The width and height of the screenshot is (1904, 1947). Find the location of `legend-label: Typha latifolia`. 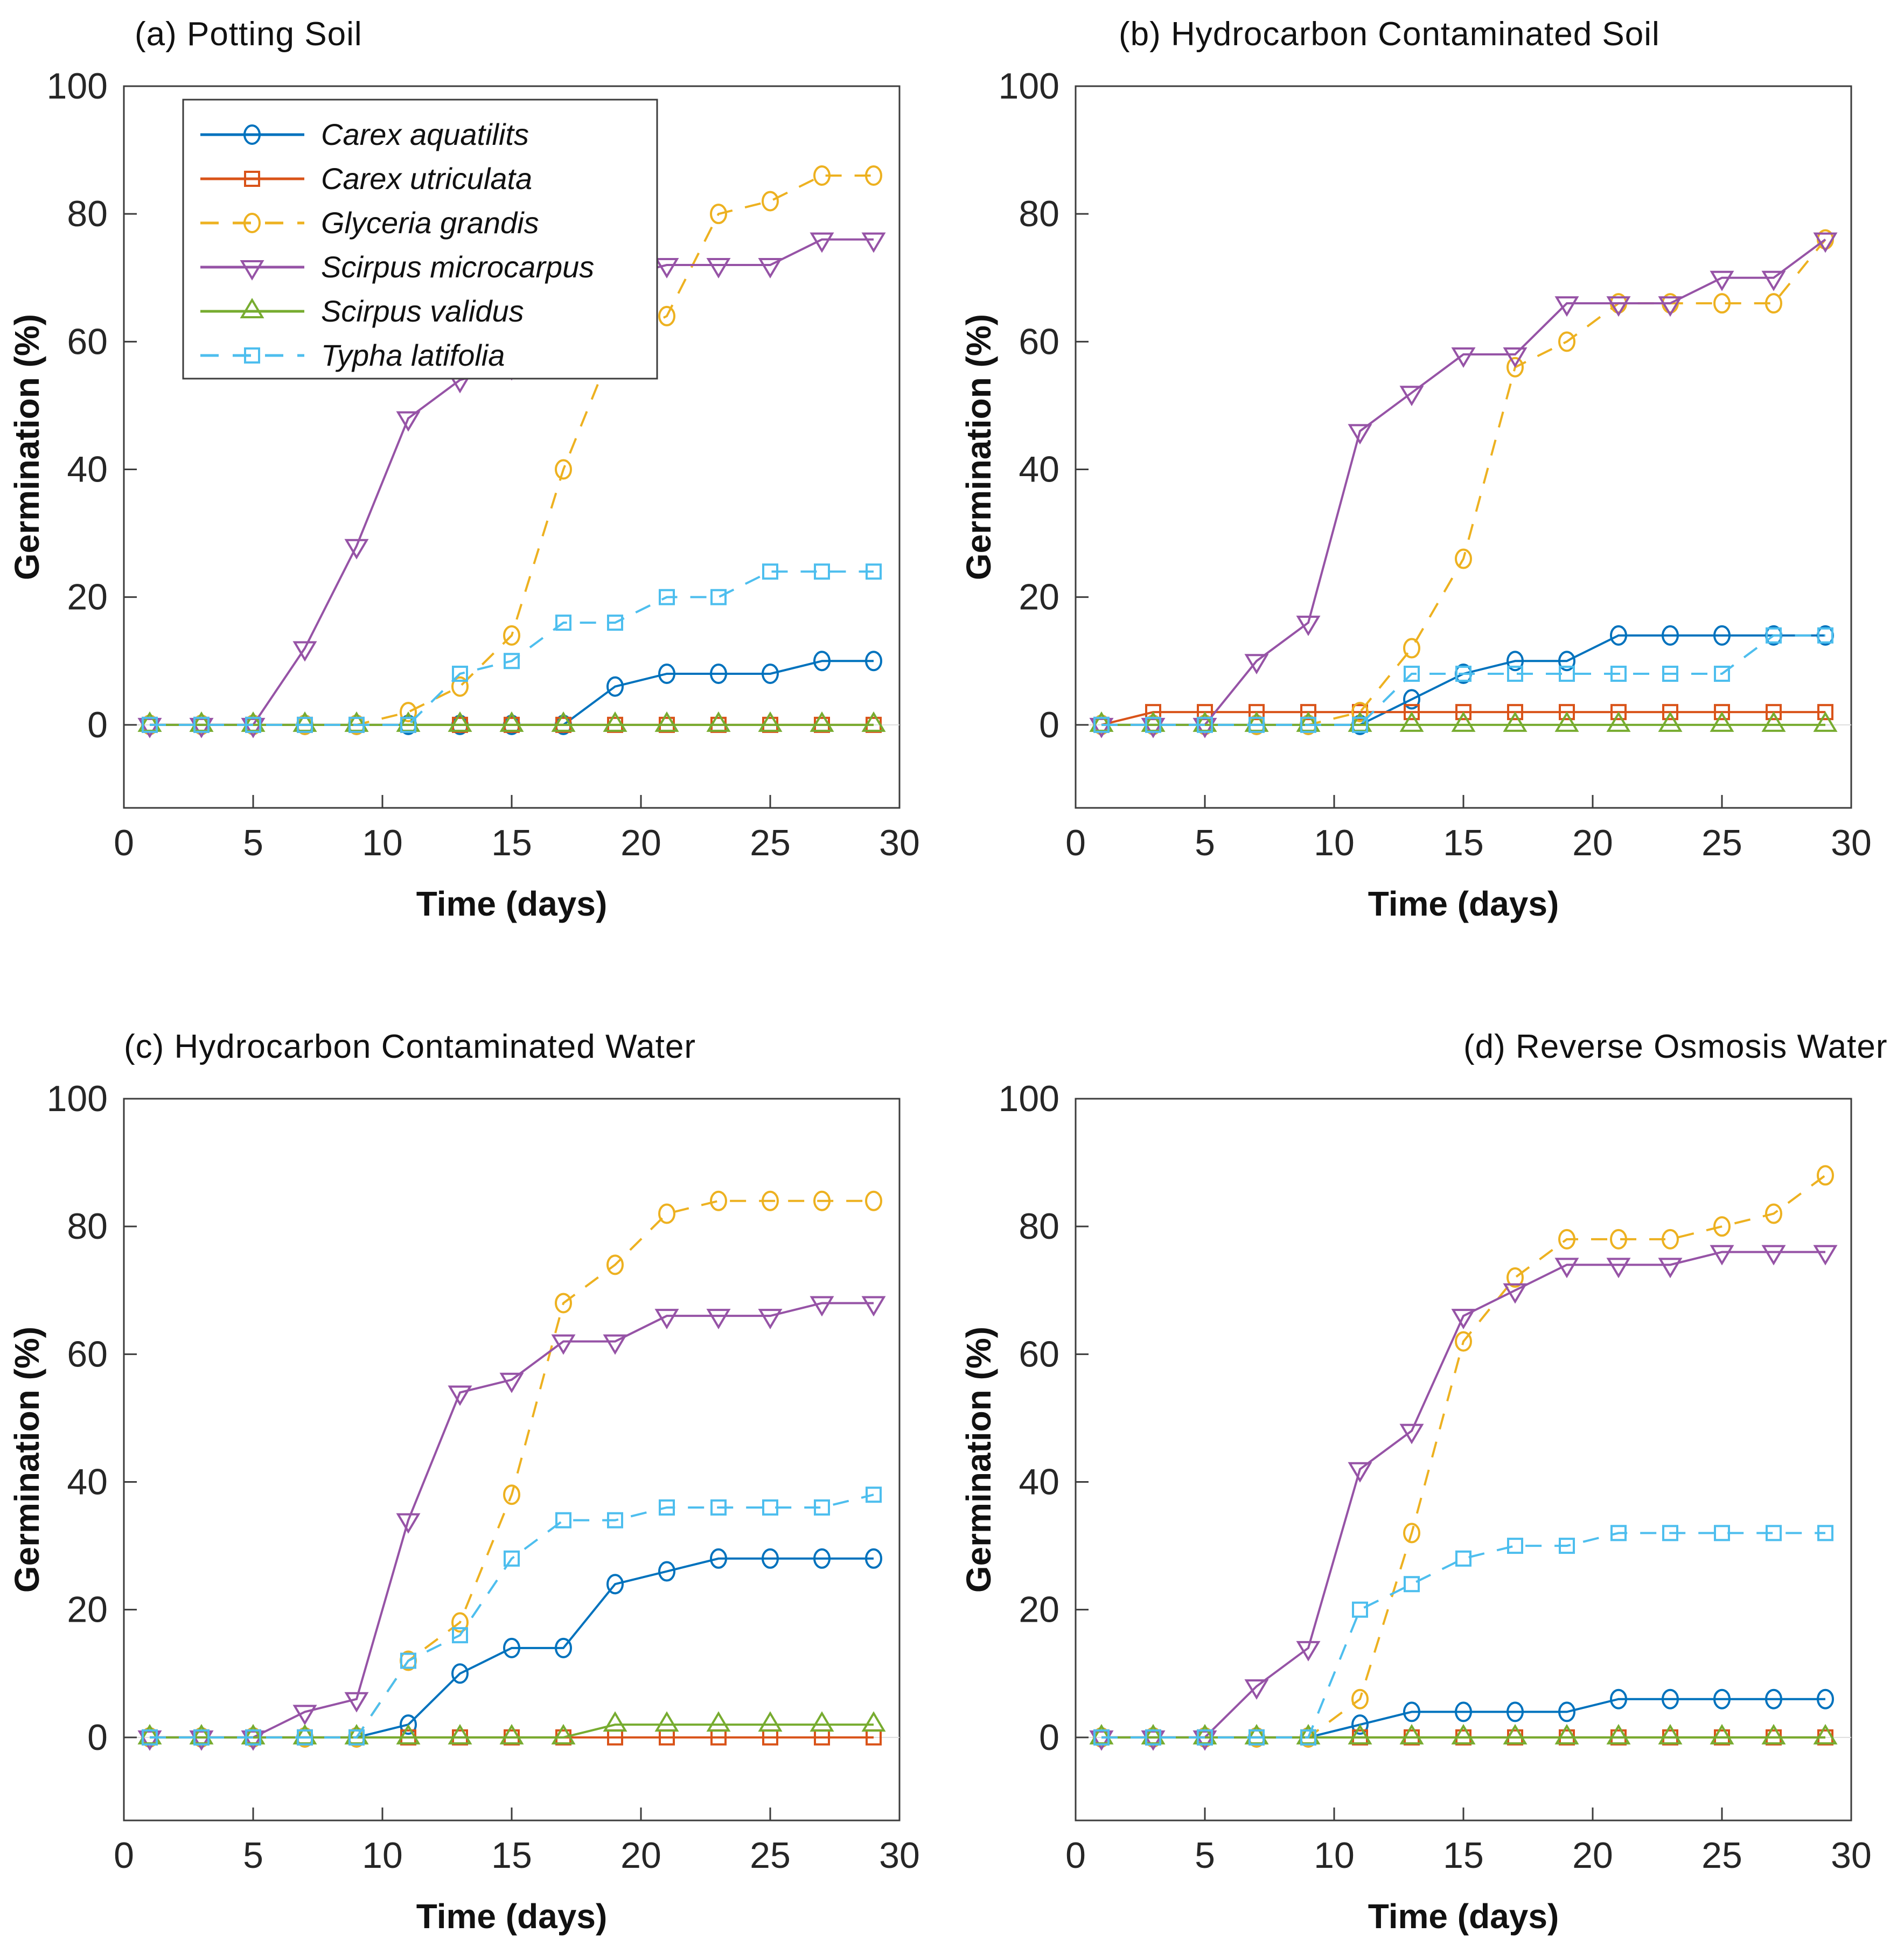

legend-label: Typha latifolia is located at coordinates (413, 355).